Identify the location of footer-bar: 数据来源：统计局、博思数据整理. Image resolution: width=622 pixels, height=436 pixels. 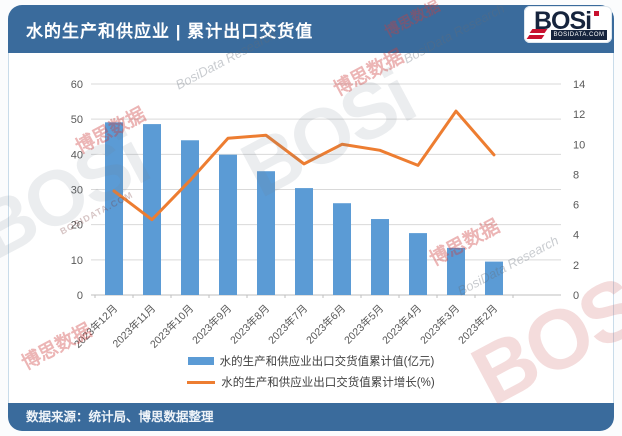
(311, 417).